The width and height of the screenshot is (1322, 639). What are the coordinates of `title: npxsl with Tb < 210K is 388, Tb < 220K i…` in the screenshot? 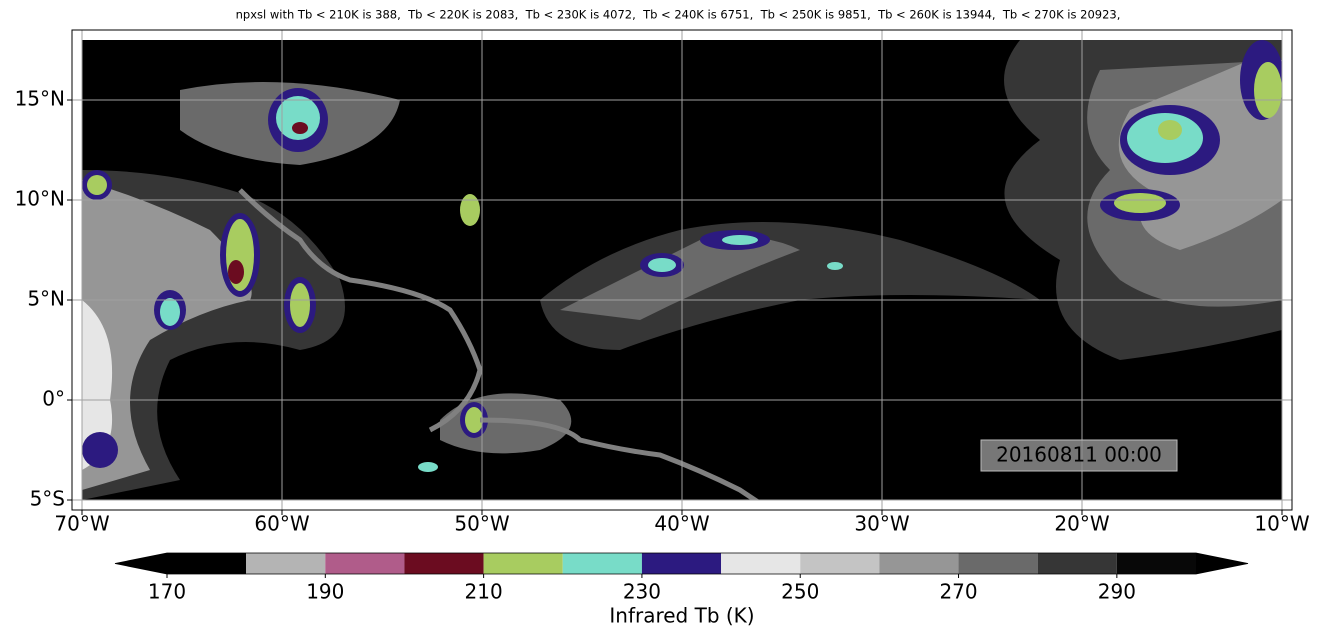 It's located at (678, 15).